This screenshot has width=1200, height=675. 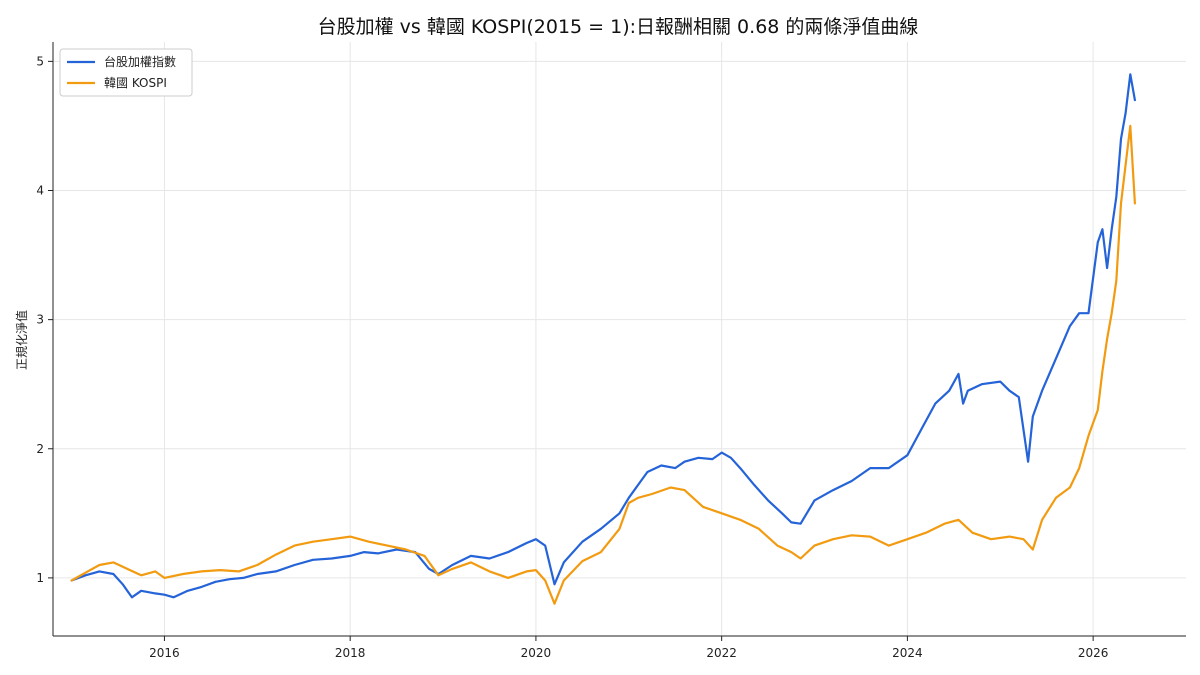 I want to click on y-tick-label: 5, so click(x=40, y=61).